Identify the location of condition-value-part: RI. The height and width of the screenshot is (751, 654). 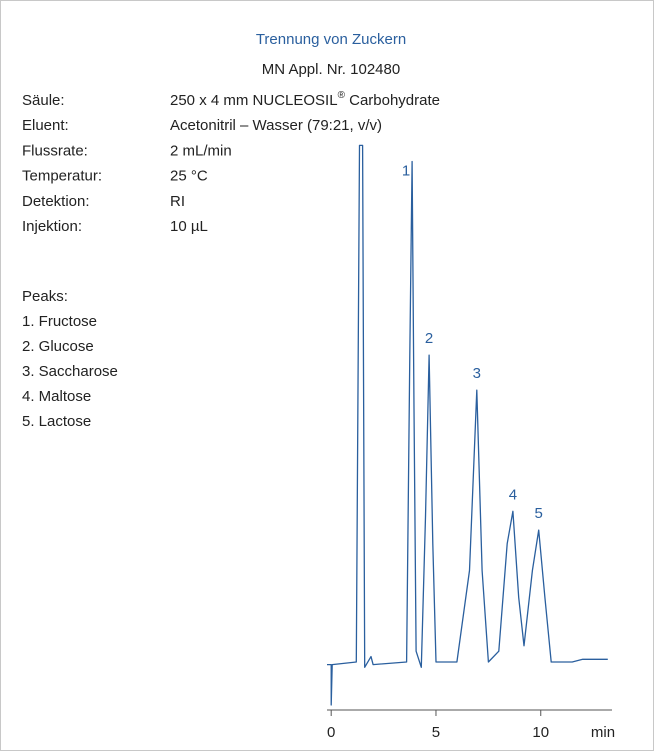
(177, 201).